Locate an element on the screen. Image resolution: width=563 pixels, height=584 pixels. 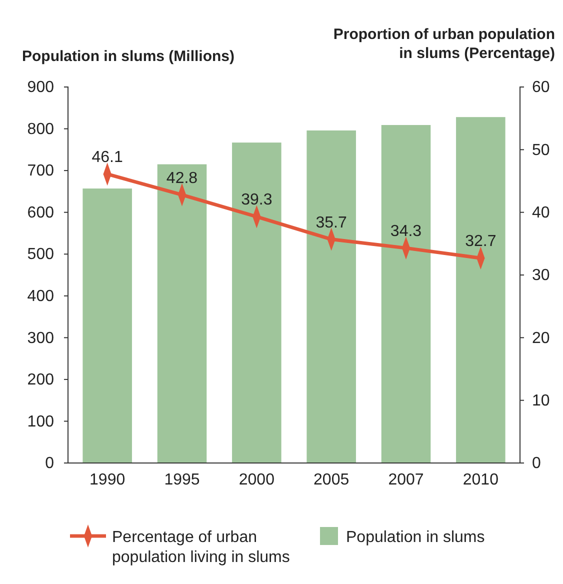
x-tick-label: 1990 is located at coordinates (108, 479).